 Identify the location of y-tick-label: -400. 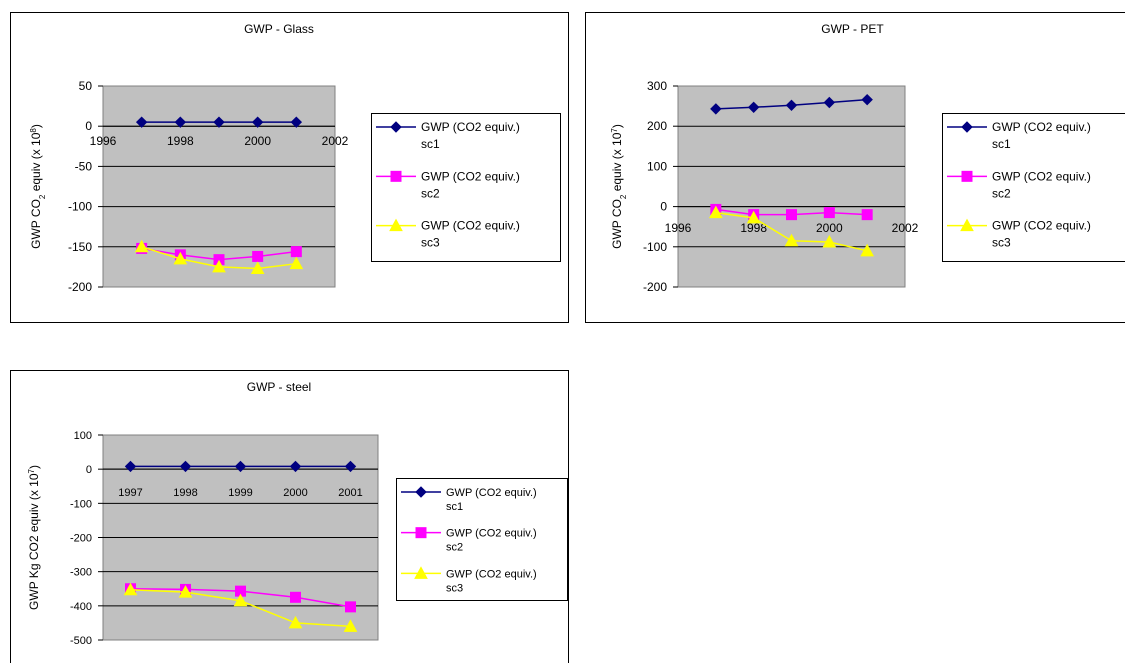
(81, 607).